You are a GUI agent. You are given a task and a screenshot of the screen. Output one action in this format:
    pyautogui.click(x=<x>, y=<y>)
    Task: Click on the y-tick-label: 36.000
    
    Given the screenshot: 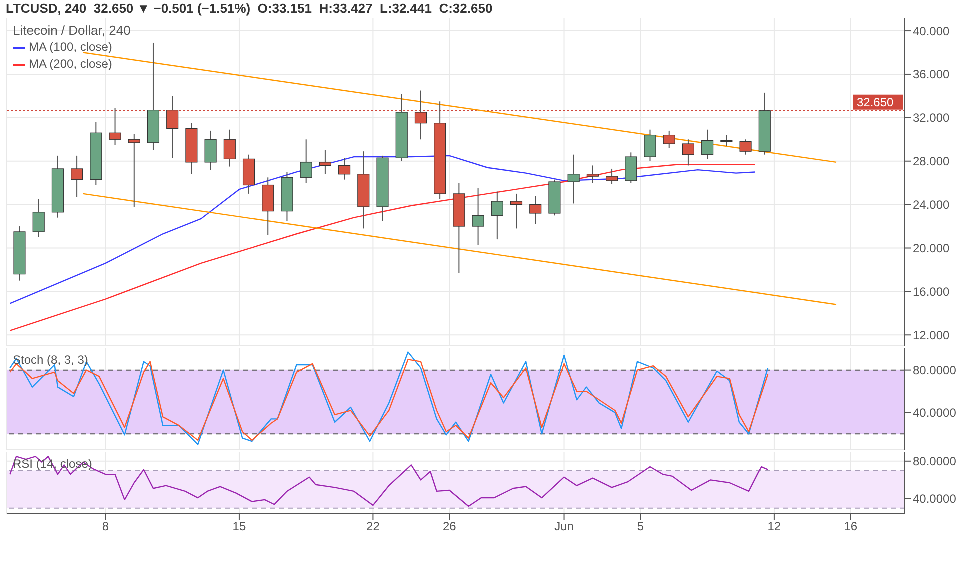 What is the action you would take?
    pyautogui.click(x=931, y=75)
    